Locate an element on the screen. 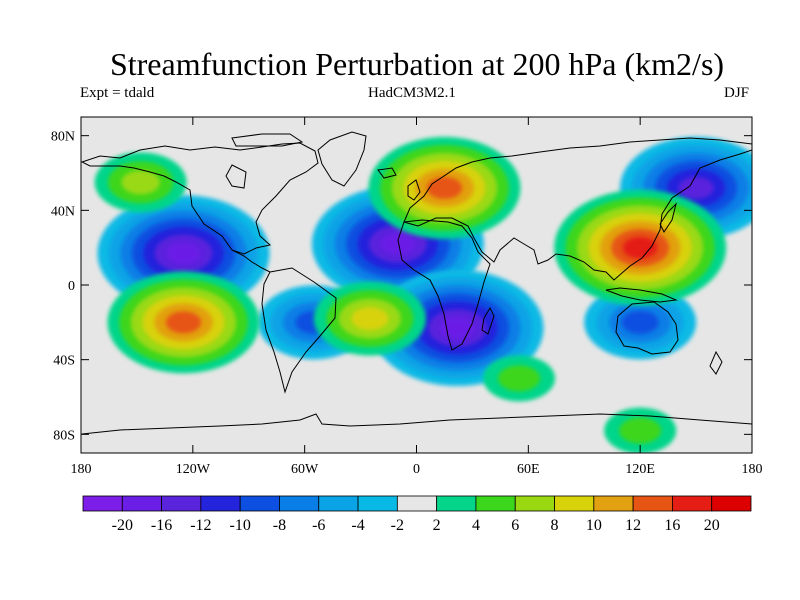 The height and width of the screenshot is (600, 800). field-pos-southern-ocean-indian is located at coordinates (519, 378).